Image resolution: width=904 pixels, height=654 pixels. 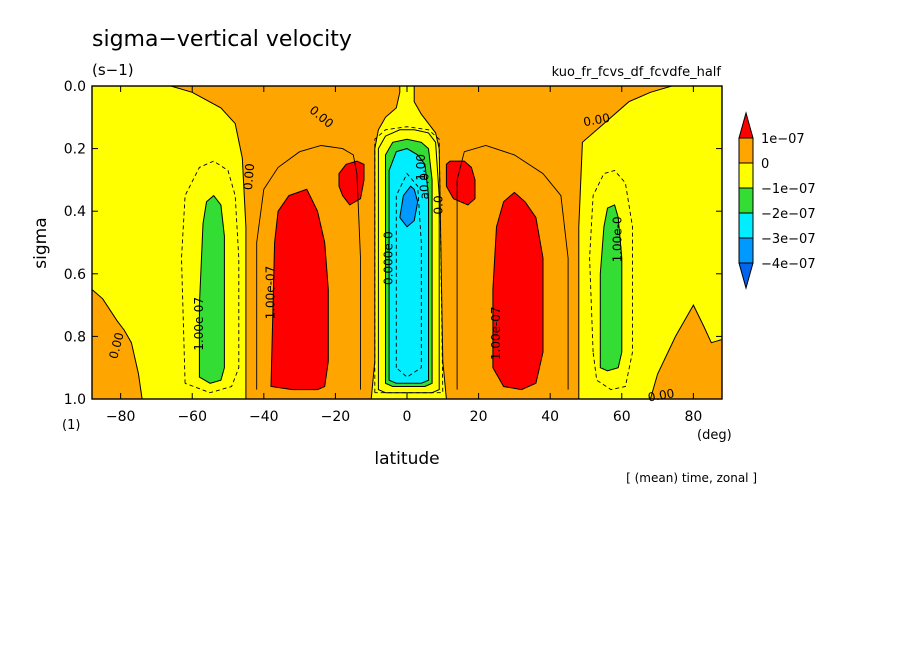 I want to click on colorbar-label: 1e−07, so click(x=783, y=139).